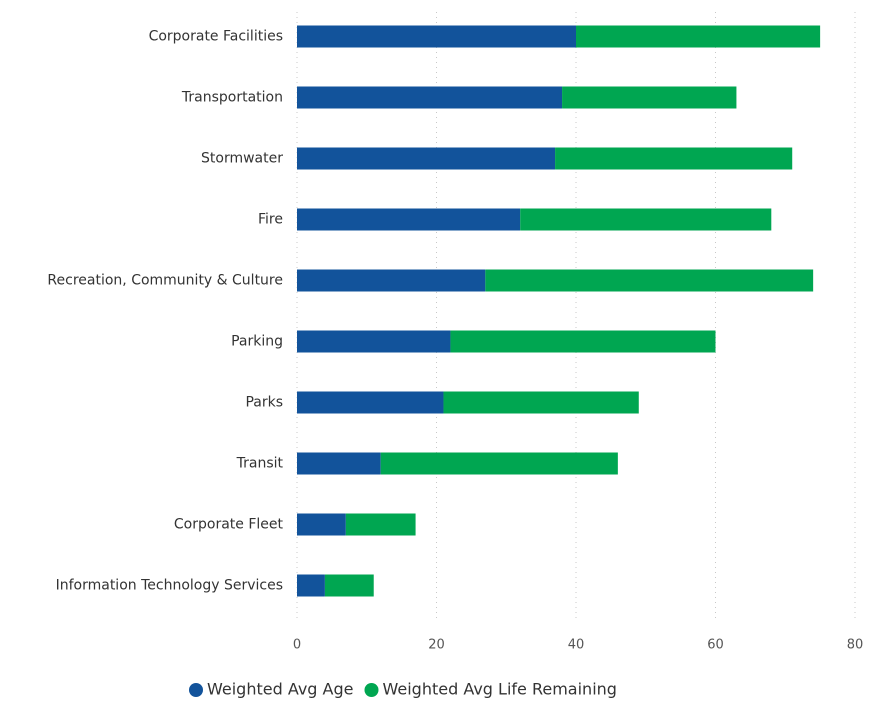  What do you see at coordinates (715, 645) in the screenshot?
I see `x-tick-label: 60` at bounding box center [715, 645].